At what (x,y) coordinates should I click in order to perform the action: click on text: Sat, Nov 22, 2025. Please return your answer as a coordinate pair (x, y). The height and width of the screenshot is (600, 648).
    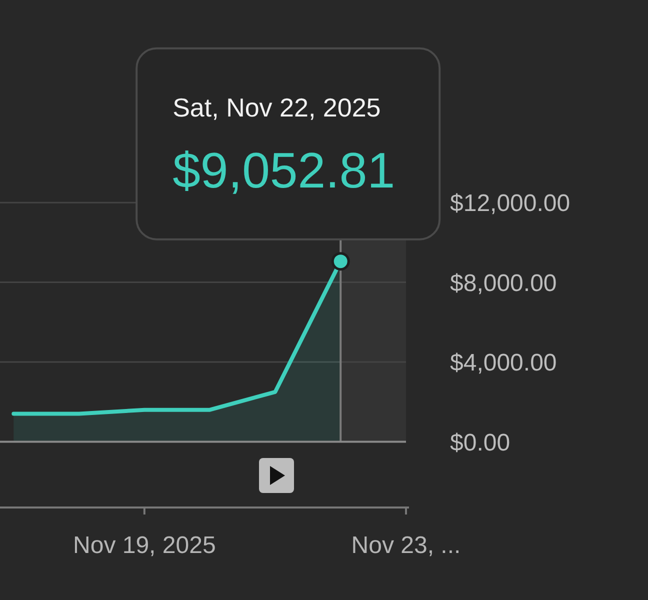
    Looking at the image, I should click on (276, 107).